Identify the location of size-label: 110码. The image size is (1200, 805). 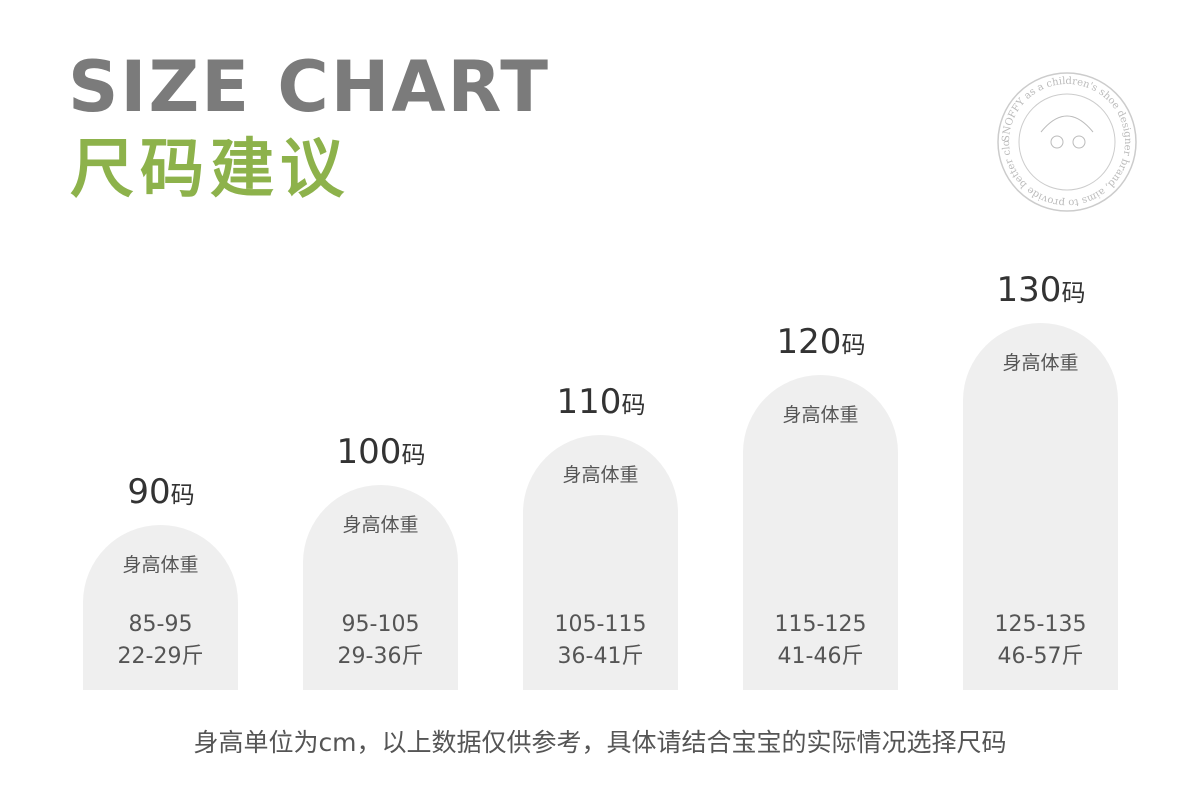
(601, 402).